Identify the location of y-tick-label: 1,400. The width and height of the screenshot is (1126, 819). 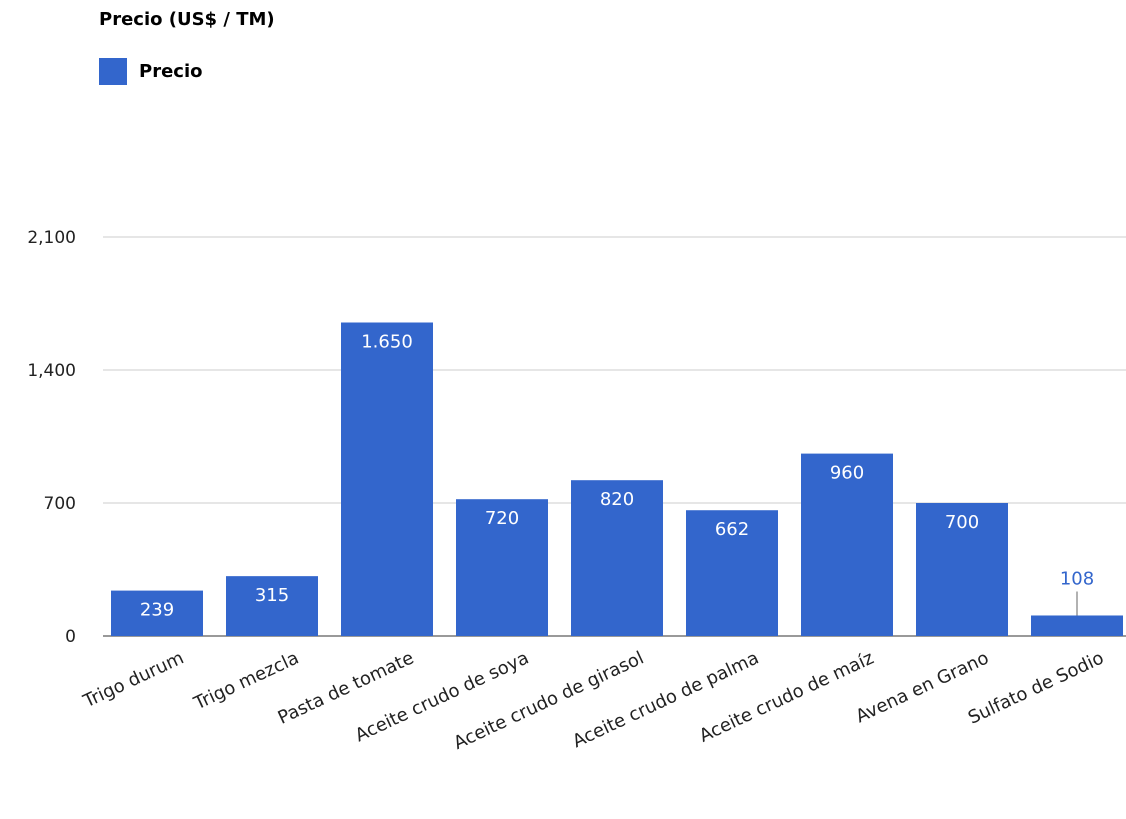
(51, 371).